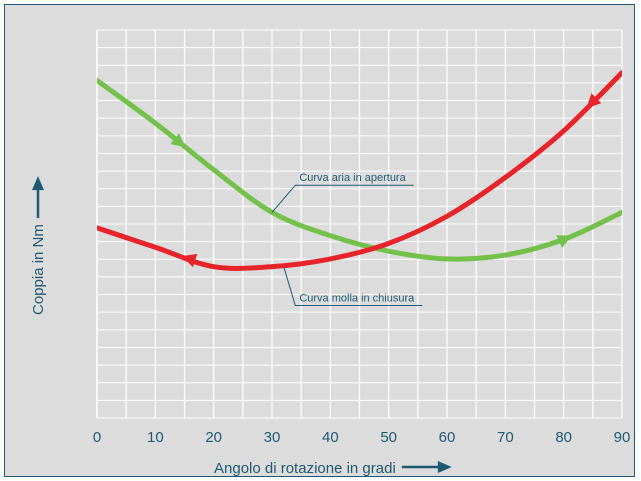 The height and width of the screenshot is (481, 641). Describe the element at coordinates (388, 437) in the screenshot. I see `x-tick-label: 50` at that location.